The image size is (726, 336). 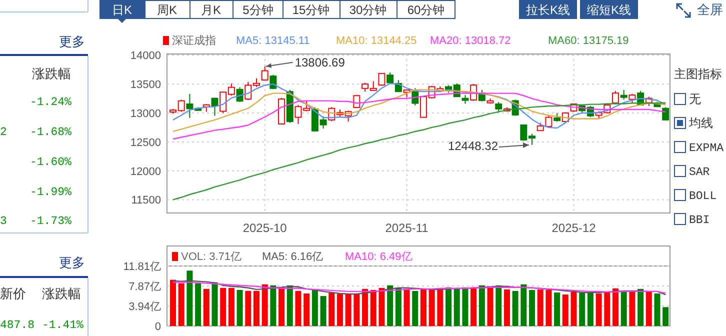 I want to click on annotation: 13806.69, so click(x=320, y=62).